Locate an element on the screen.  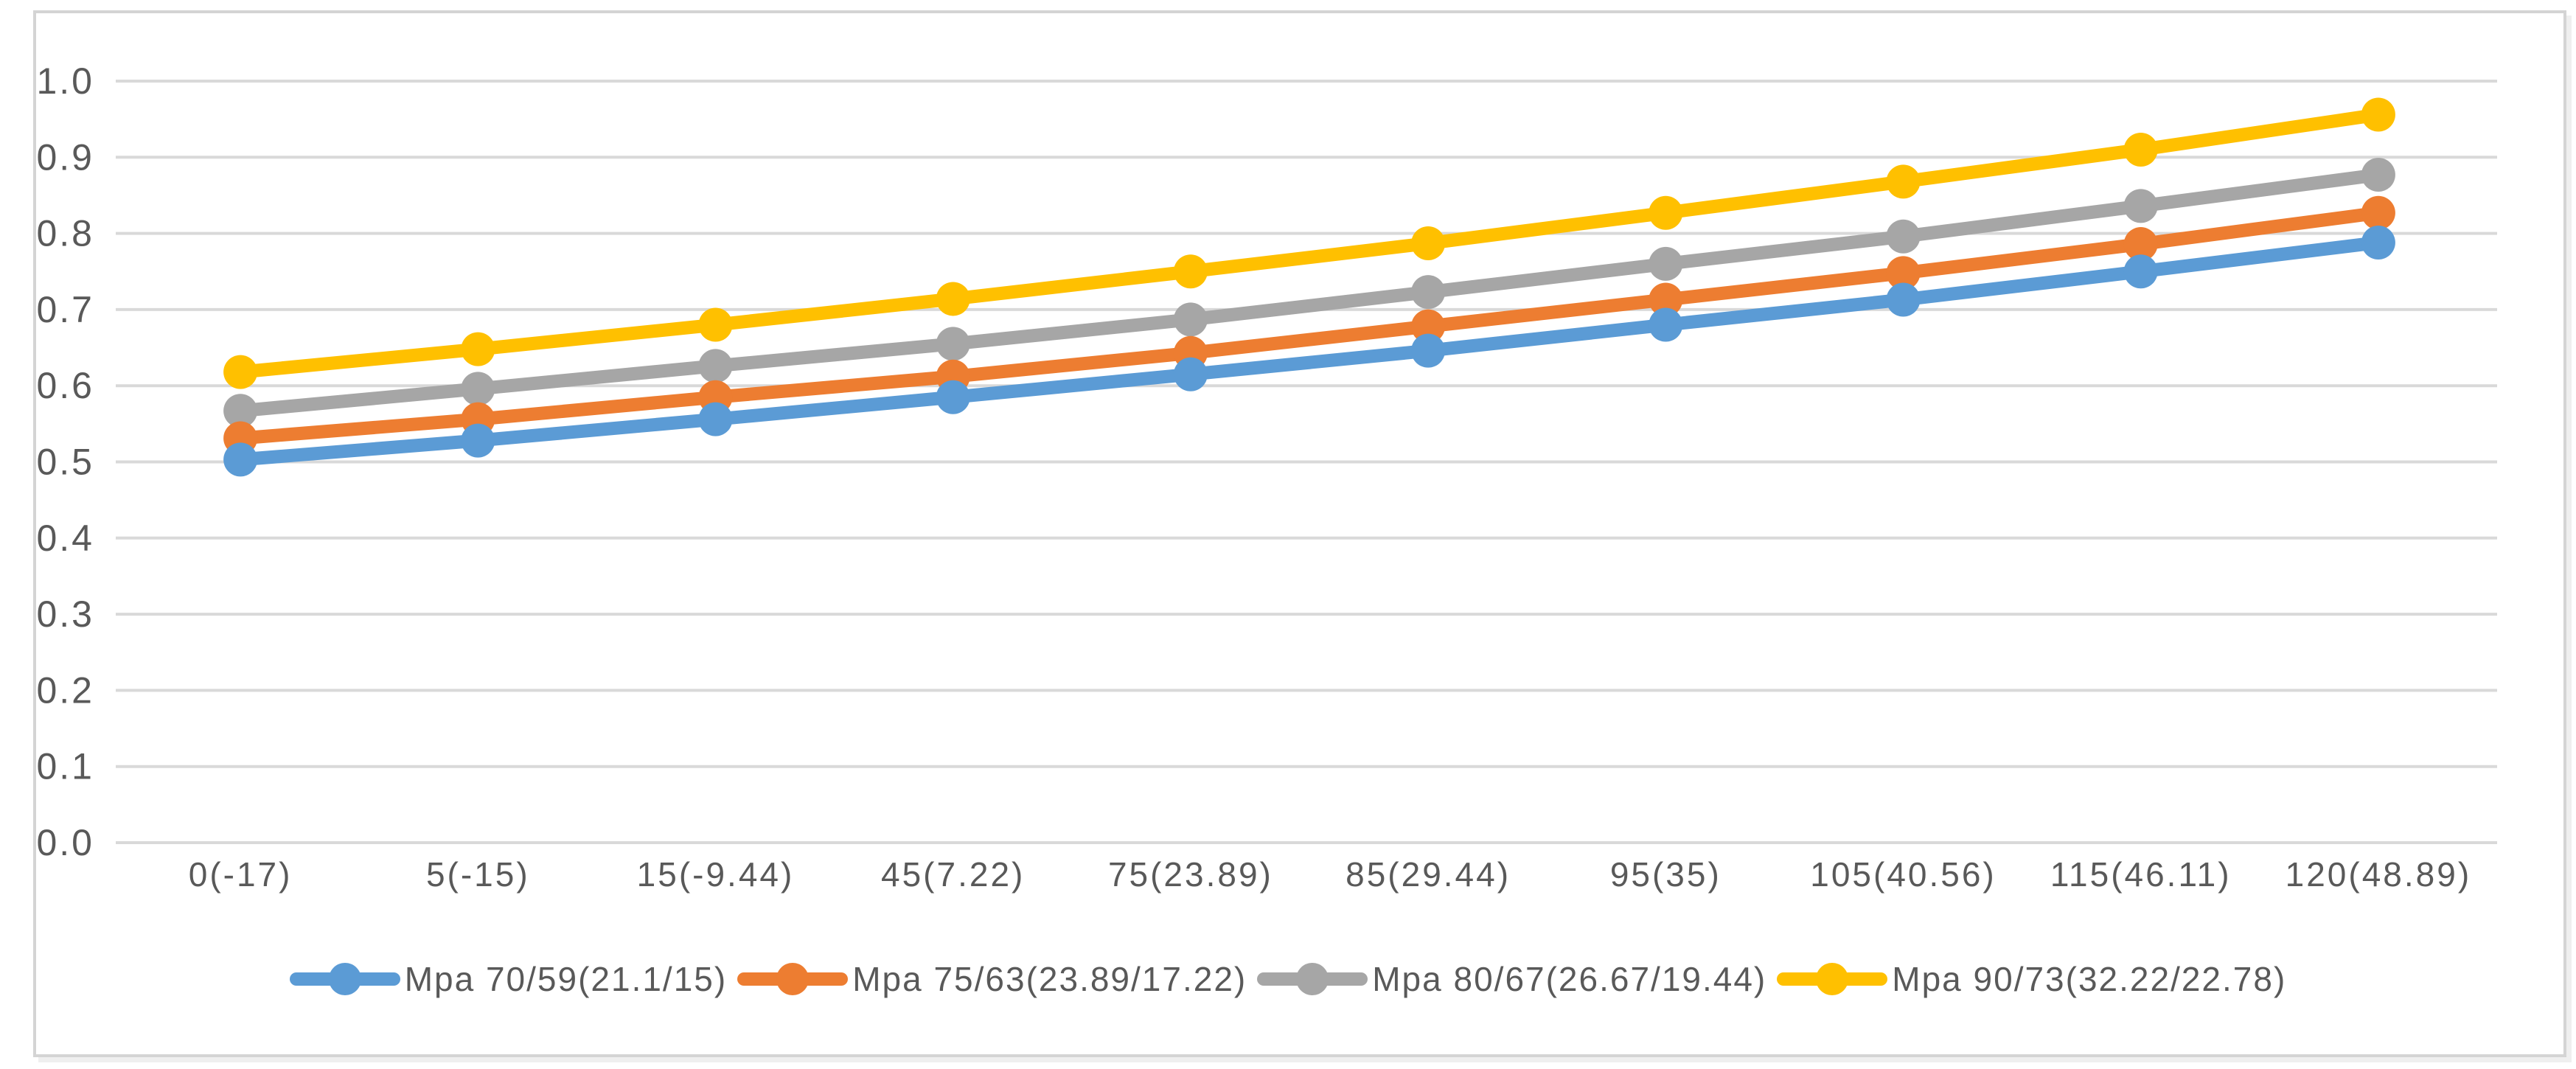
y-axis-tick-label: 1.0 is located at coordinates (65, 81).